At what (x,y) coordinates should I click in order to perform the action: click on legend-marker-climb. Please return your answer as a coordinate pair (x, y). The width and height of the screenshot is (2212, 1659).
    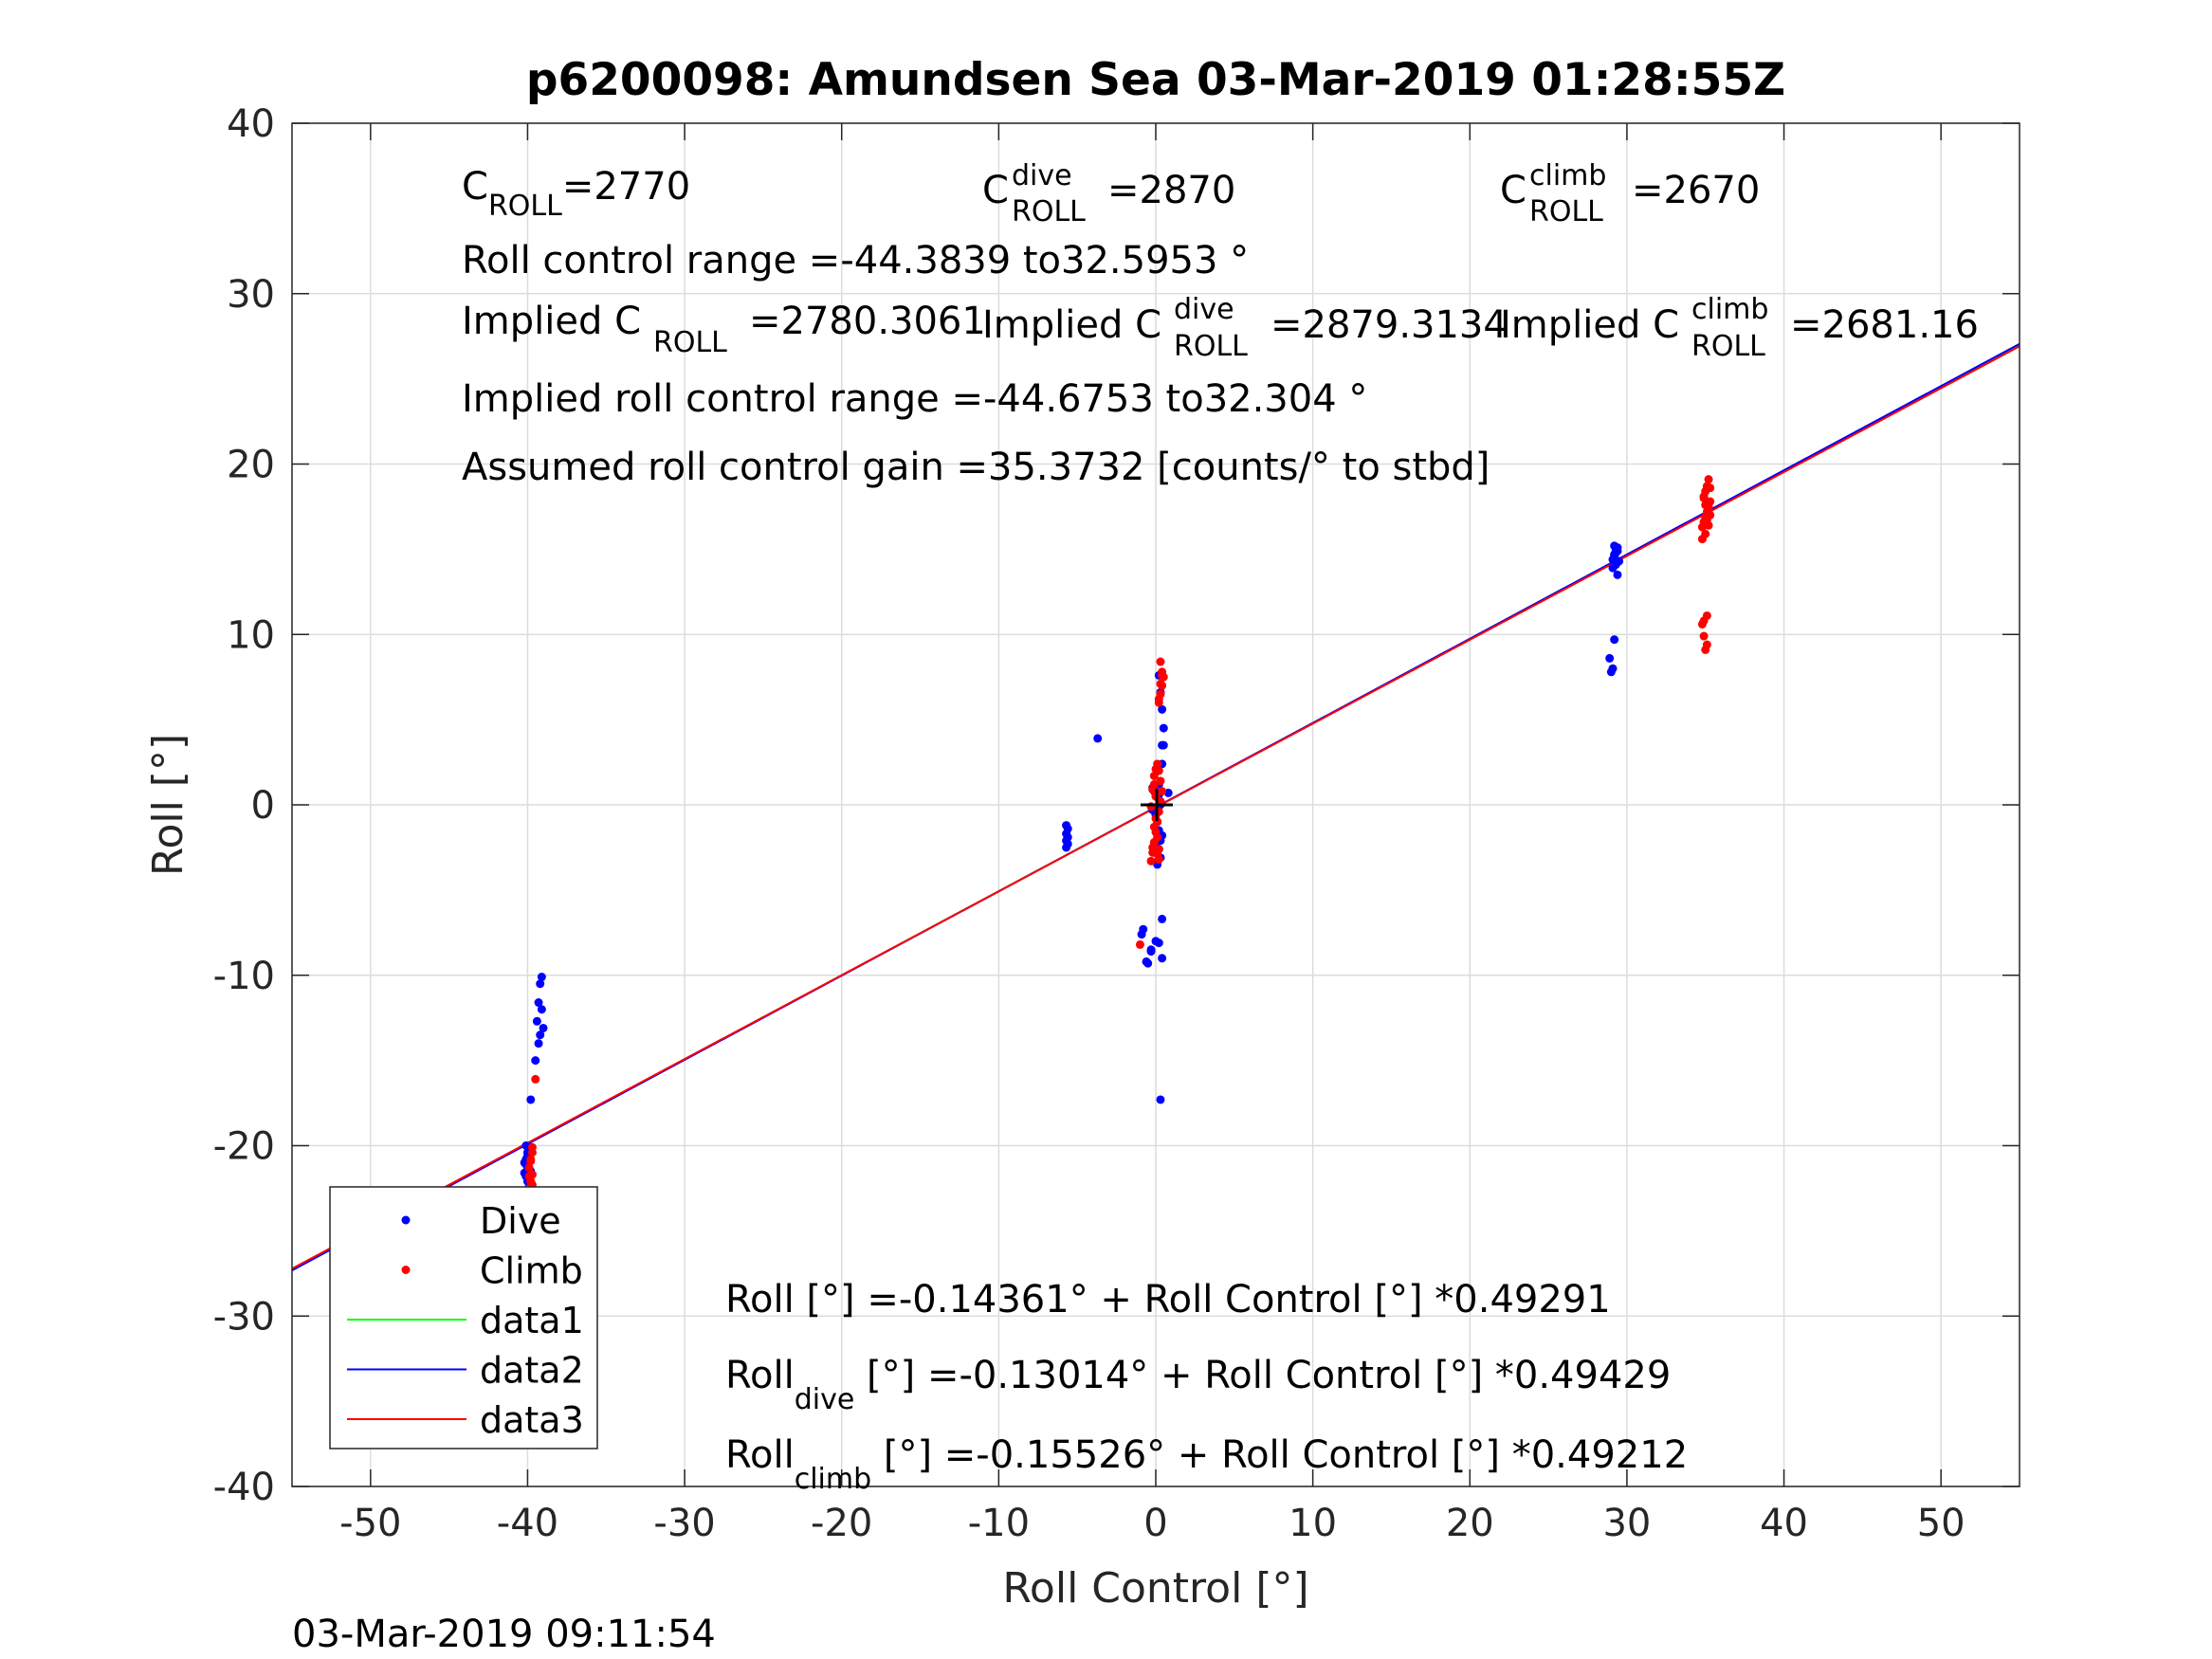
    Looking at the image, I should click on (406, 1270).